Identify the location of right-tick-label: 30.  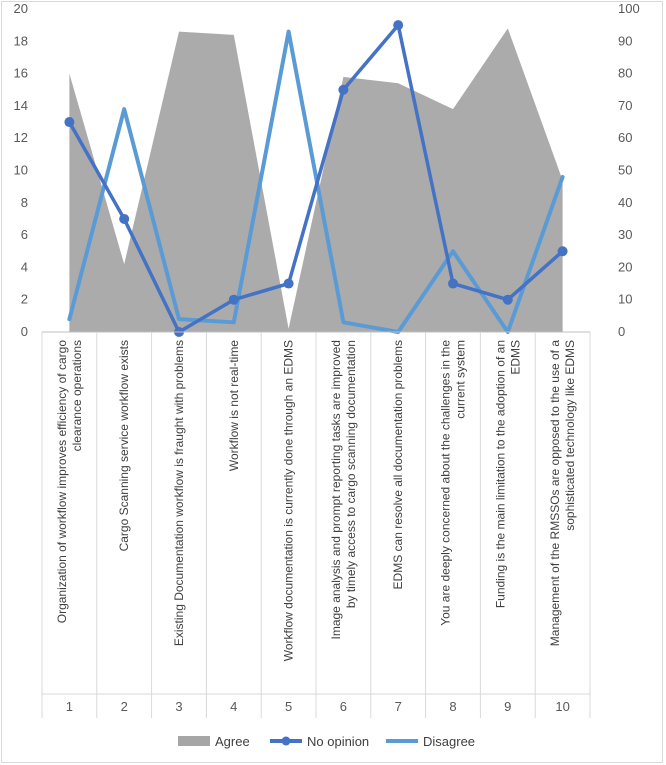
(625, 234).